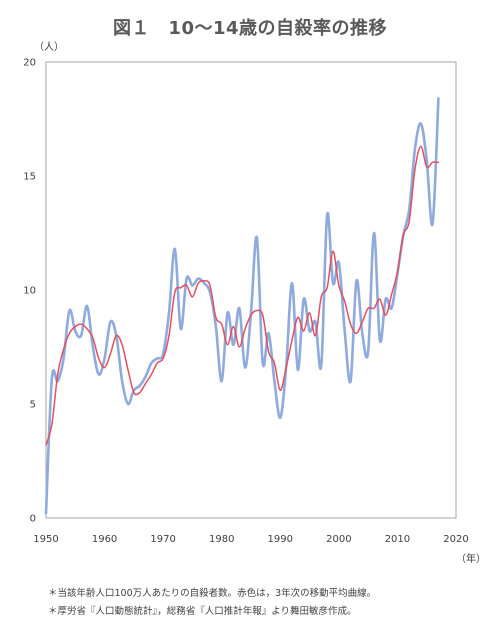  What do you see at coordinates (49, 47) in the screenshot?
I see `y-axis-label: （人）` at bounding box center [49, 47].